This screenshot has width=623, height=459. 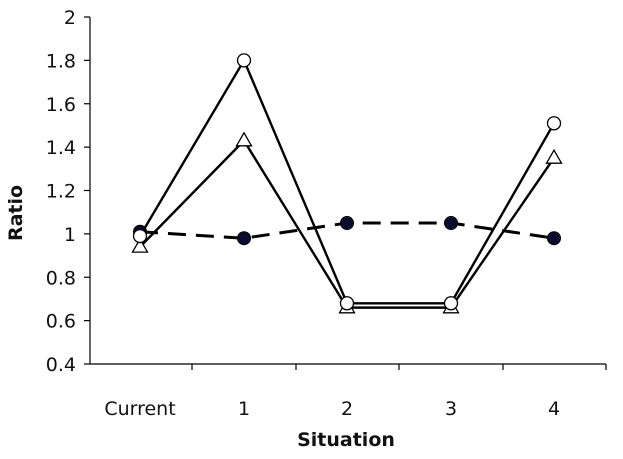 I want to click on y-tick-label: 1.2, so click(x=61, y=192).